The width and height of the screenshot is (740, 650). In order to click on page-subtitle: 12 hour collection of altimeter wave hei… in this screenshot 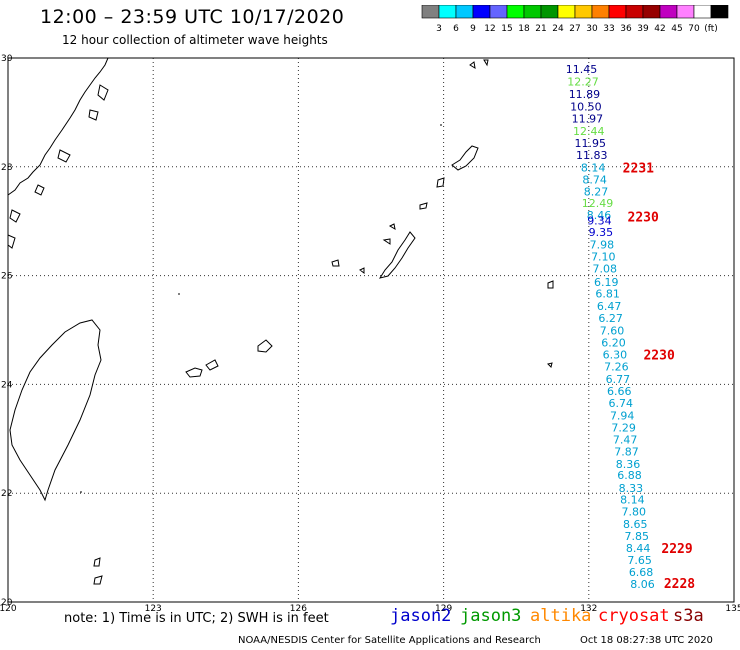, I will do `click(195, 40)`.